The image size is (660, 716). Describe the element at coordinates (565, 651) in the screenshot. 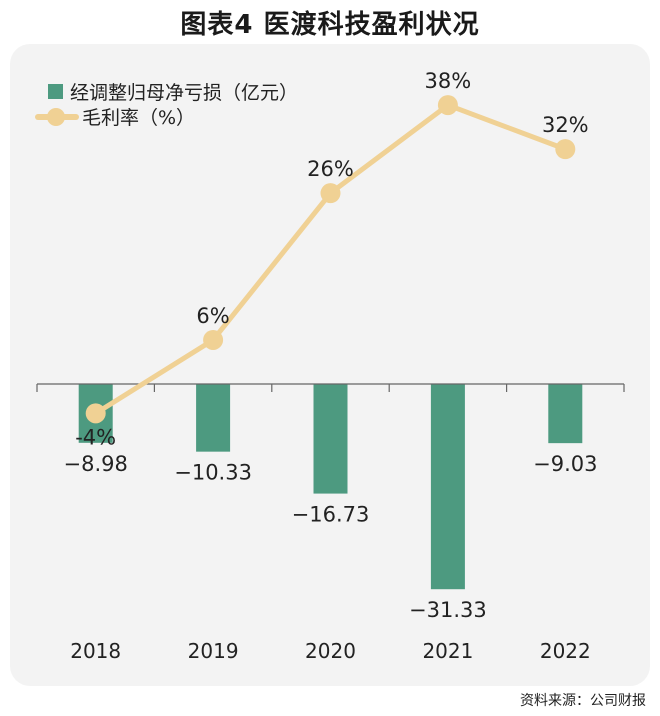

I see `x-tick-label-2022: 2022` at that location.